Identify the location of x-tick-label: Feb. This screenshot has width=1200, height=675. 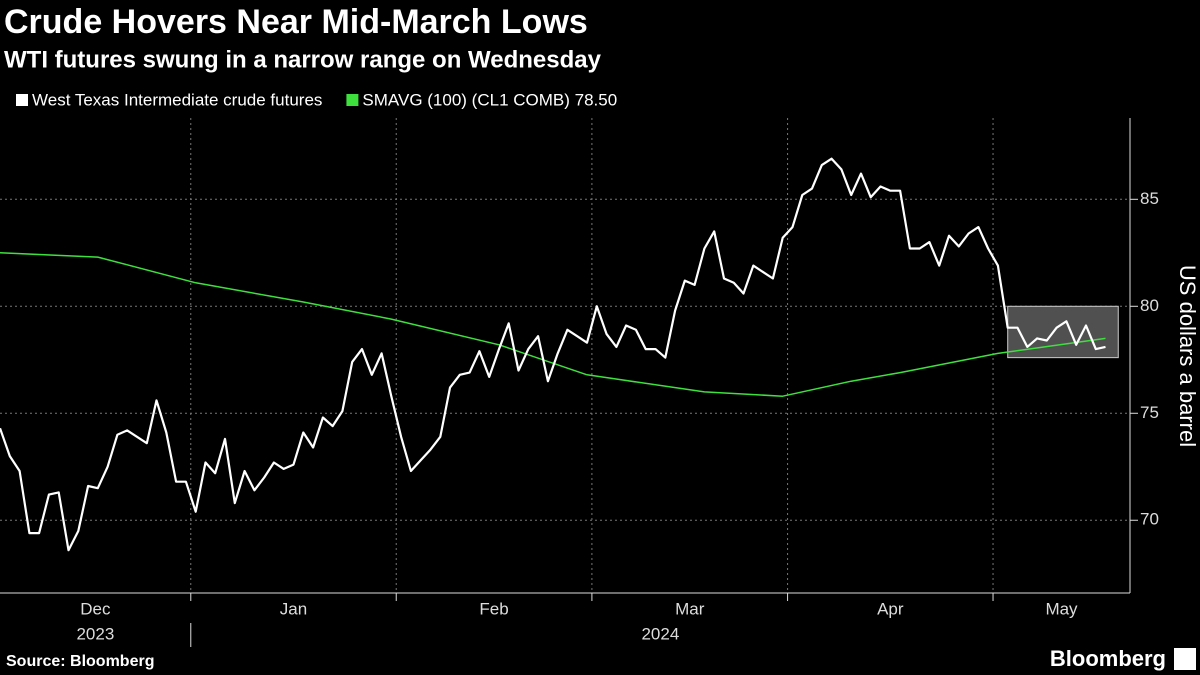
(493, 608).